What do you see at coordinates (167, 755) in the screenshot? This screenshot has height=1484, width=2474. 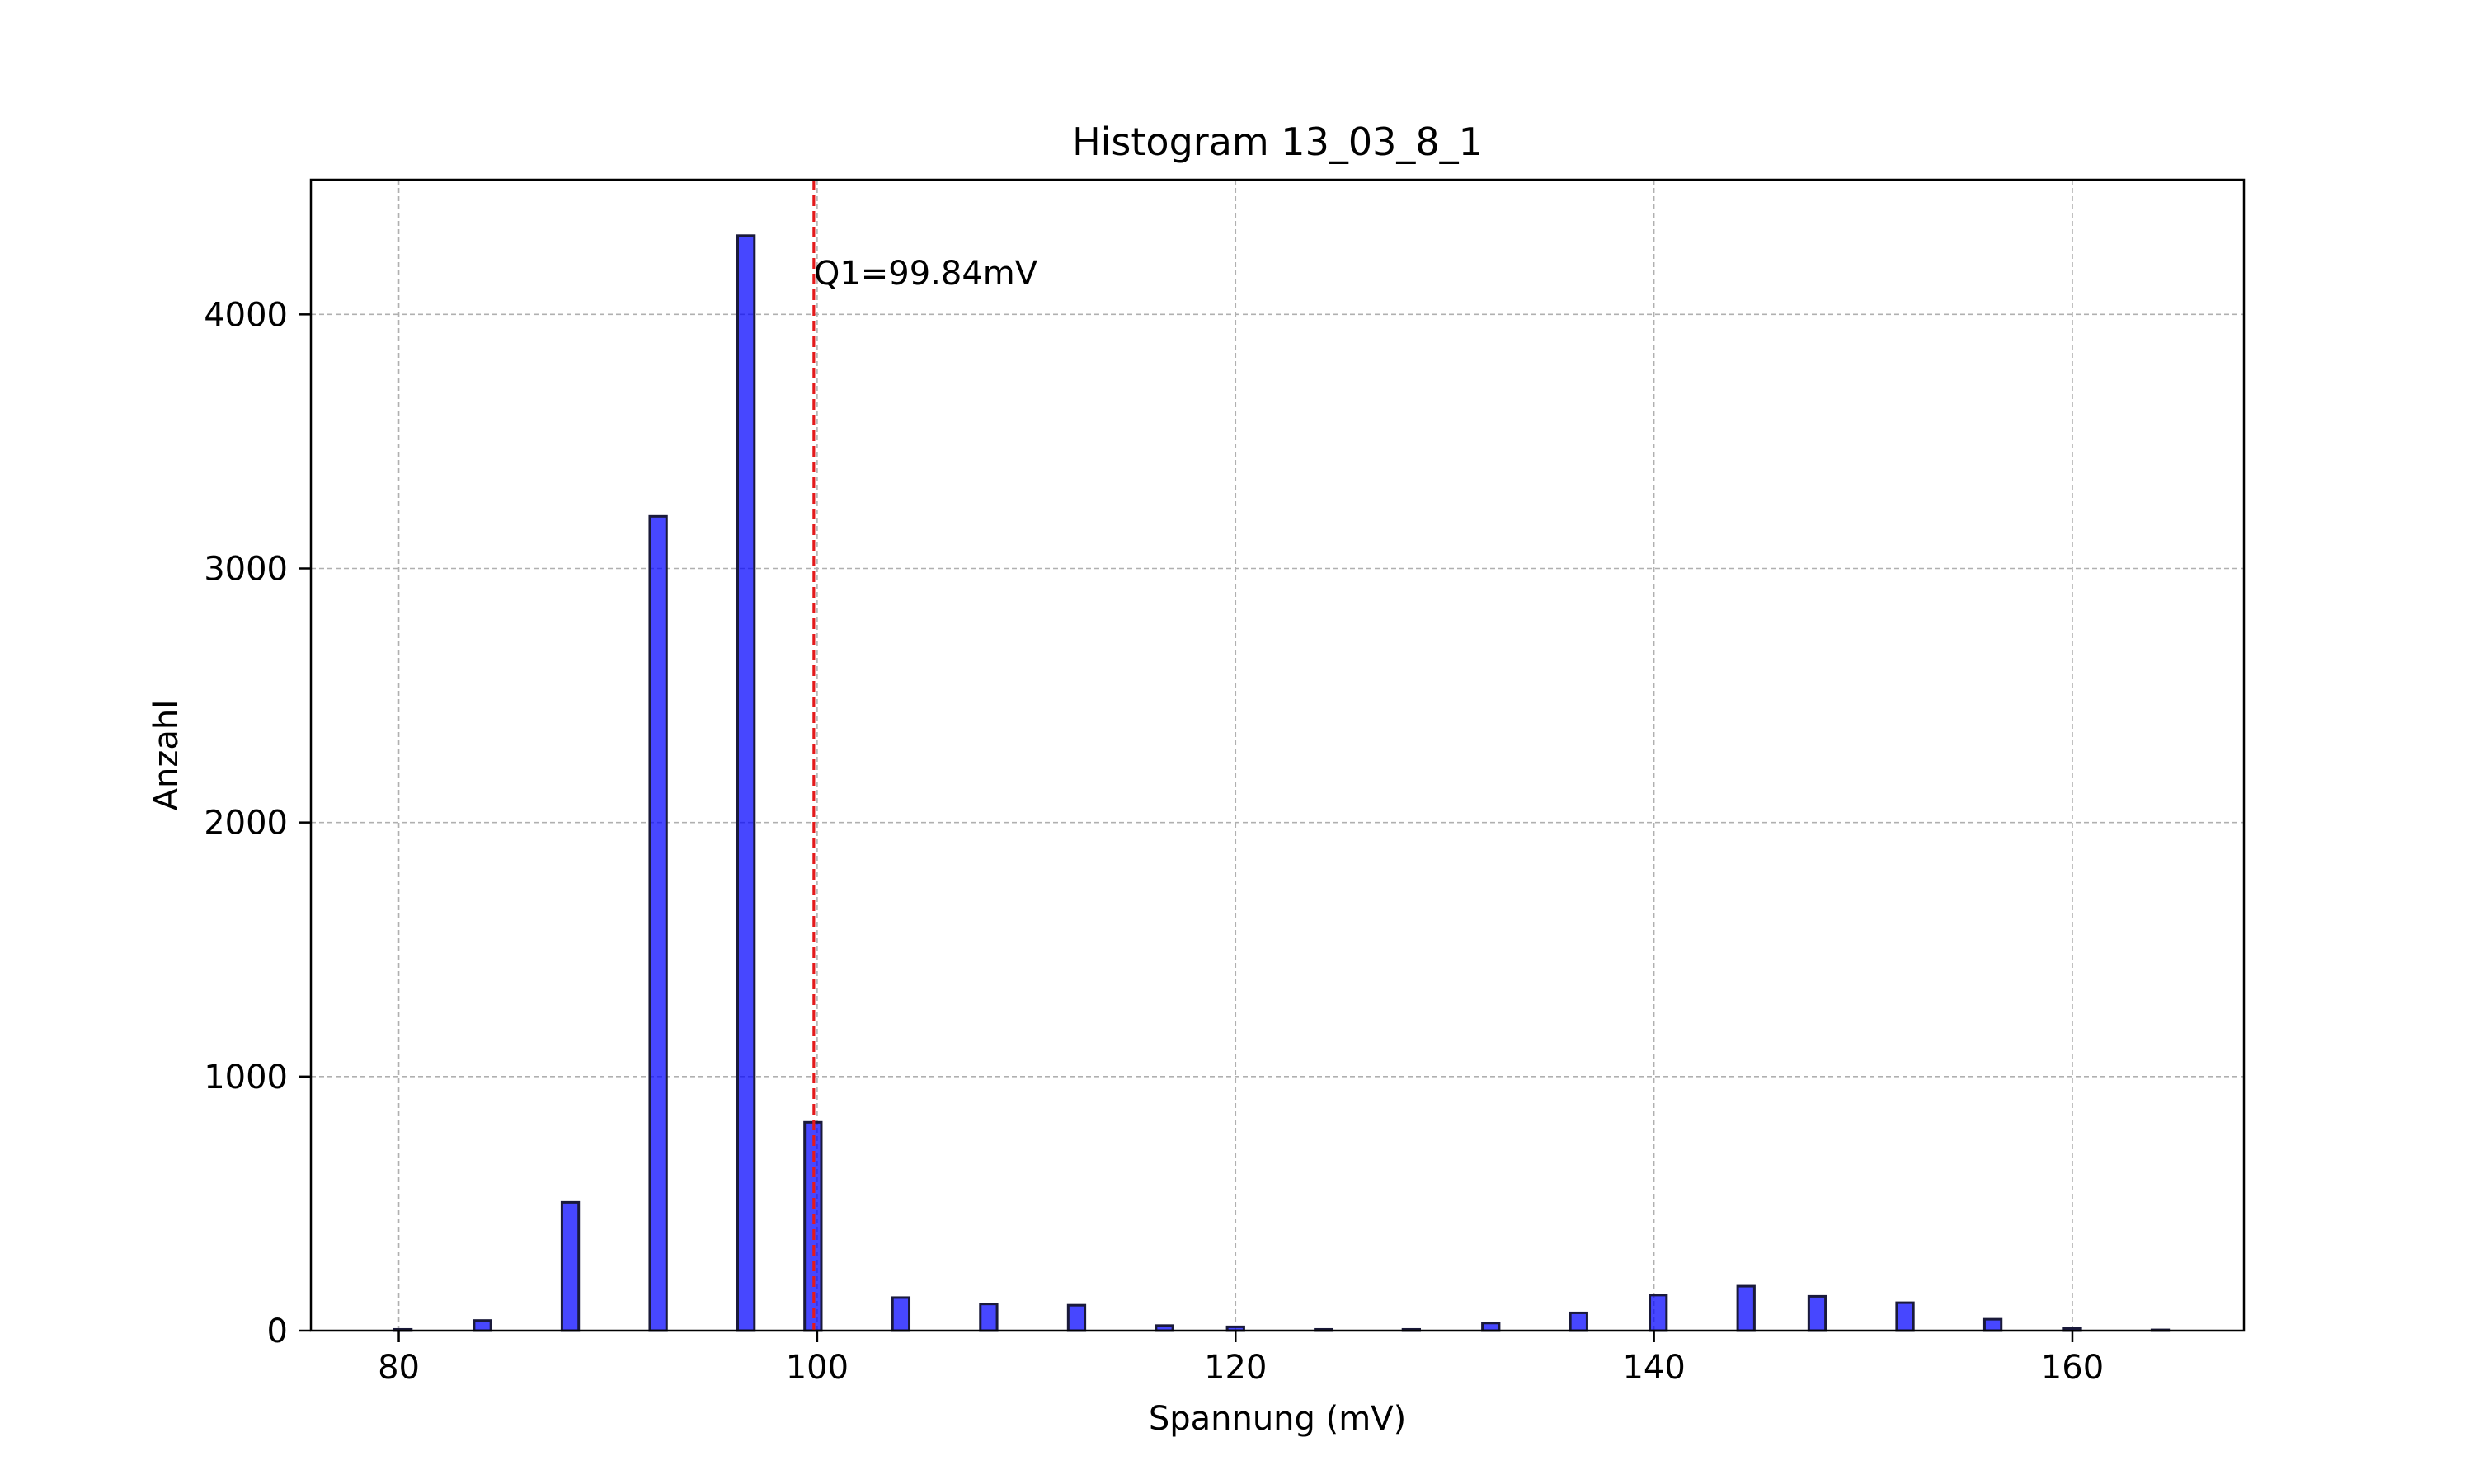 I see `y-axis-label: Anzahl` at bounding box center [167, 755].